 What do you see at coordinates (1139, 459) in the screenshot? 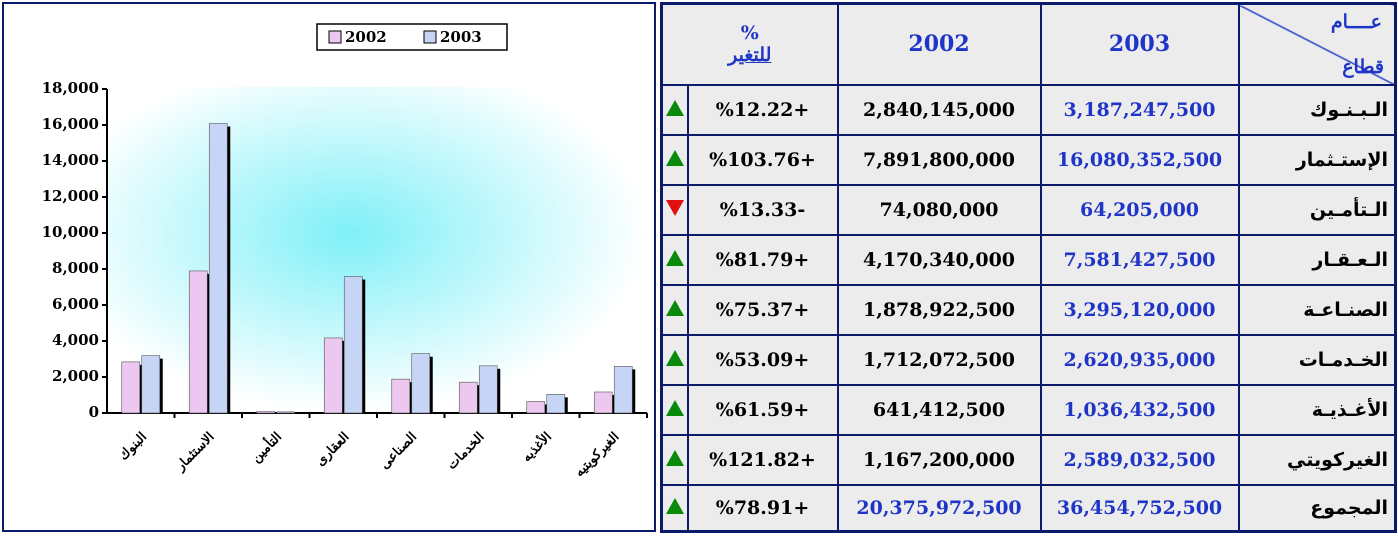
I see `value-2003-cell-text: 2,589,032,500` at bounding box center [1139, 459].